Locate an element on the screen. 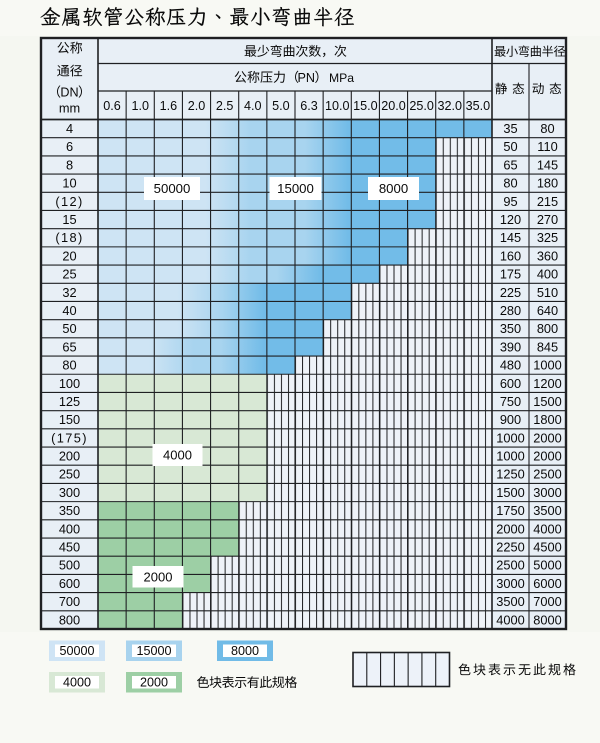  svg-text: 1200 is located at coordinates (547, 383).